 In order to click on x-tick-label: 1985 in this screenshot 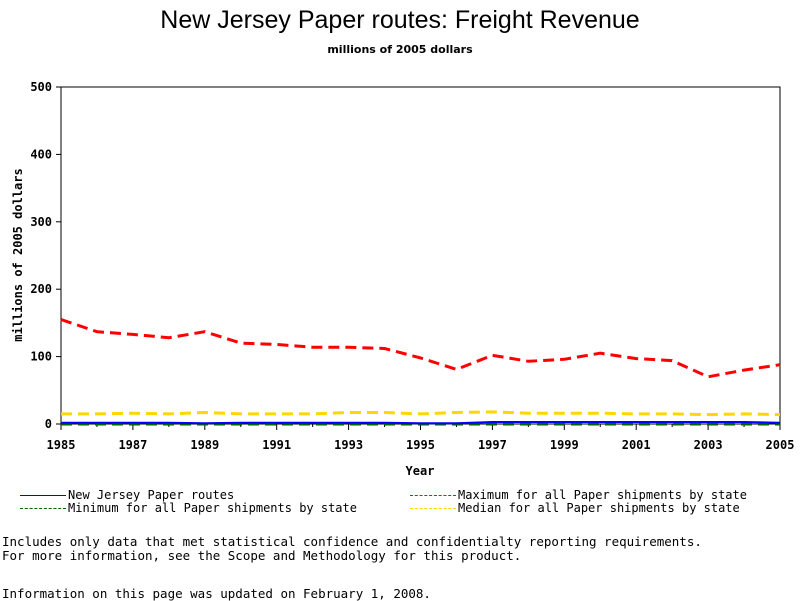, I will do `click(61, 445)`.